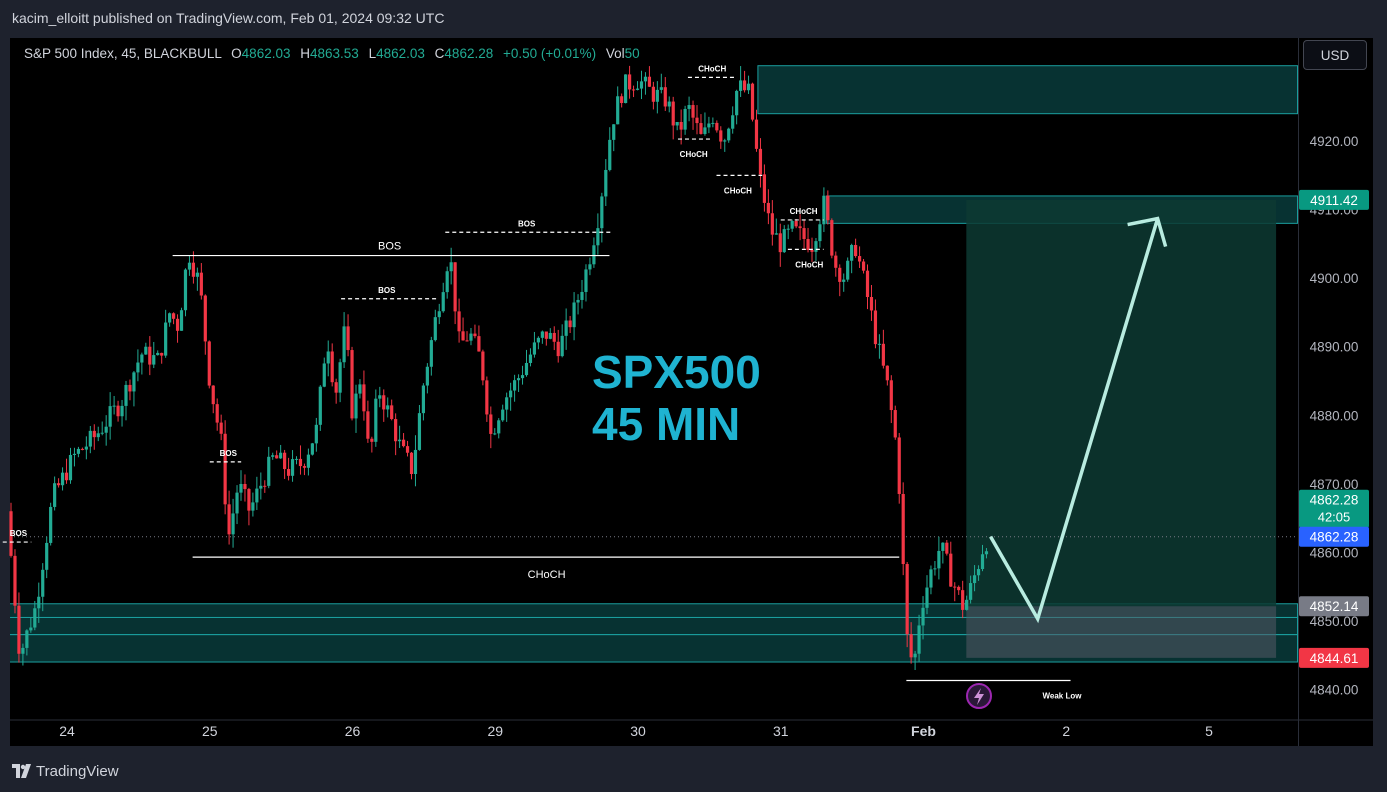 The image size is (1387, 792). I want to click on volume-value: 50, so click(632, 53).